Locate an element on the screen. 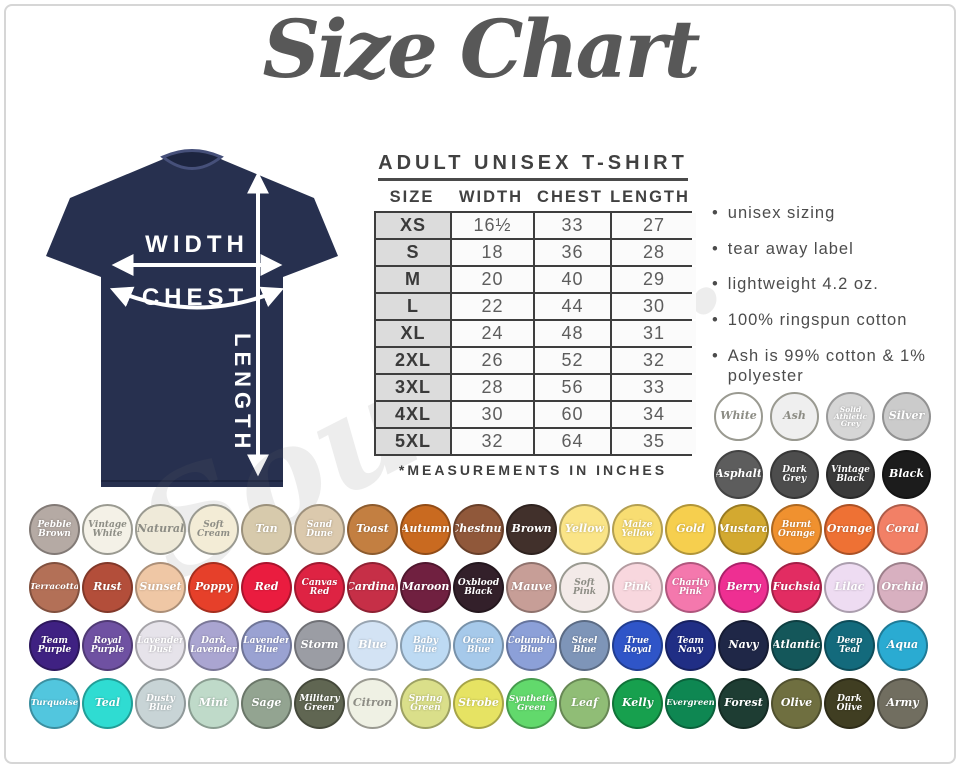 This screenshot has width=960, height=768. chest-label: CHEST is located at coordinates (195, 297).